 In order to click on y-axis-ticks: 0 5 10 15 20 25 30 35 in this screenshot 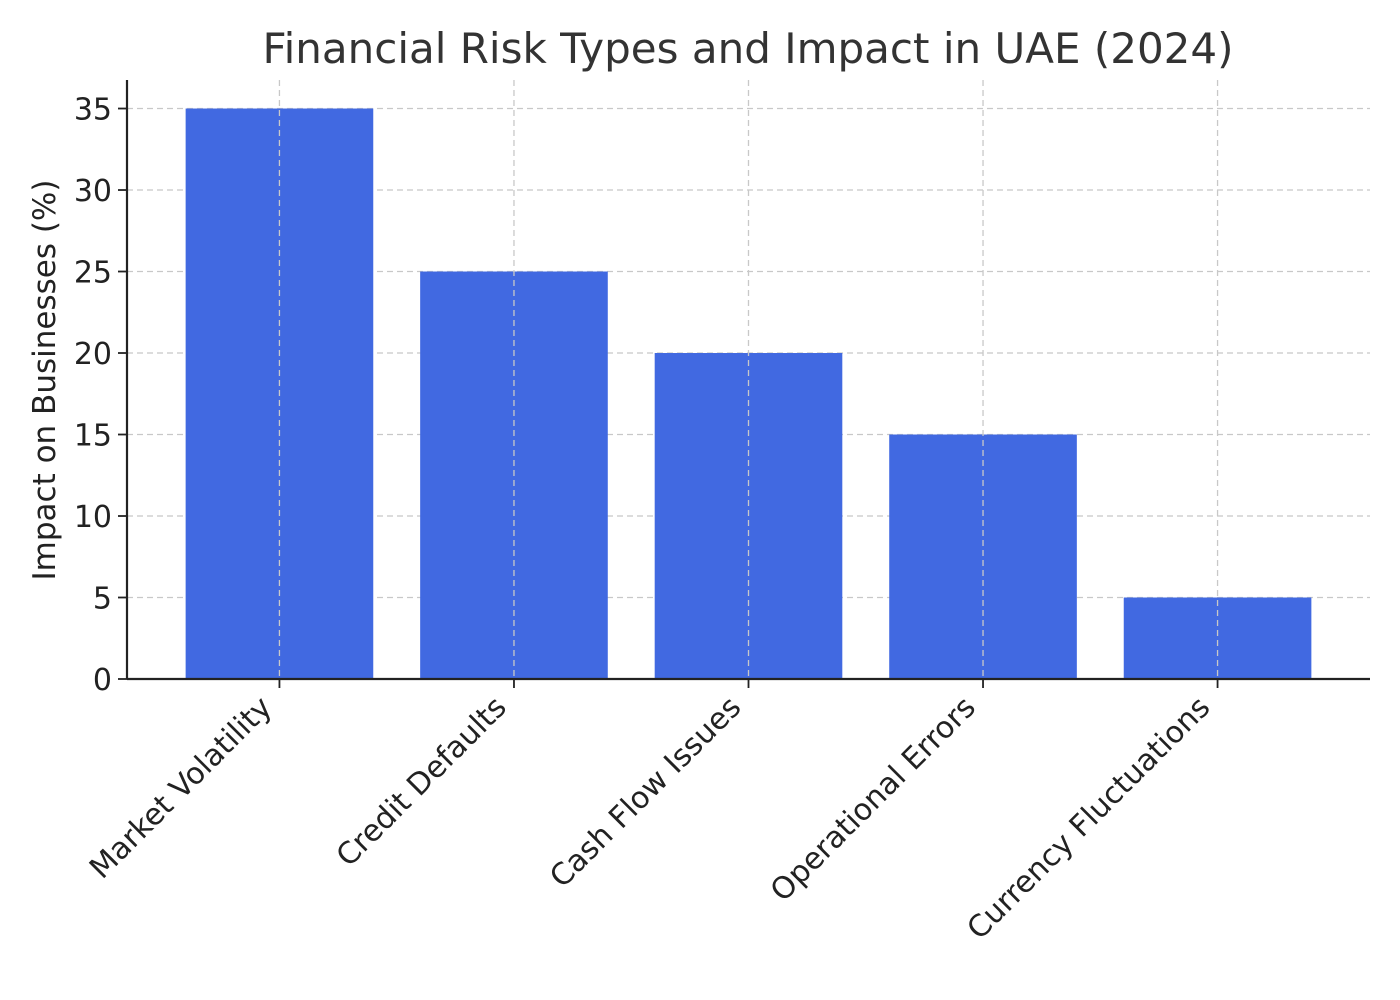, I will do `click(100, 395)`.